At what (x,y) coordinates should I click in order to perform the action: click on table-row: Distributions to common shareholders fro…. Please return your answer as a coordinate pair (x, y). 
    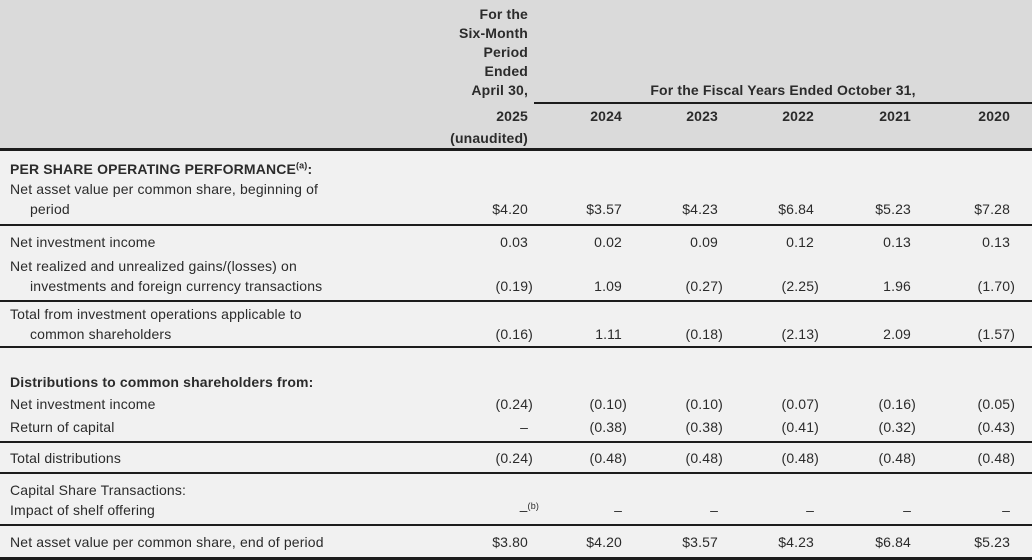
    Looking at the image, I should click on (516, 379).